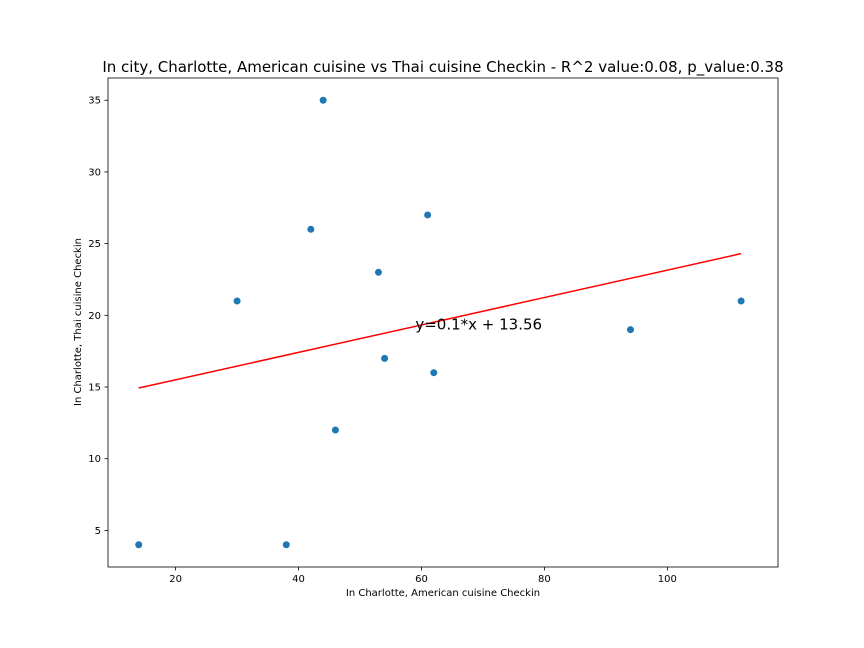 The width and height of the screenshot is (864, 648). Describe the element at coordinates (94, 101) in the screenshot. I see `y-tick-label: 35` at that location.